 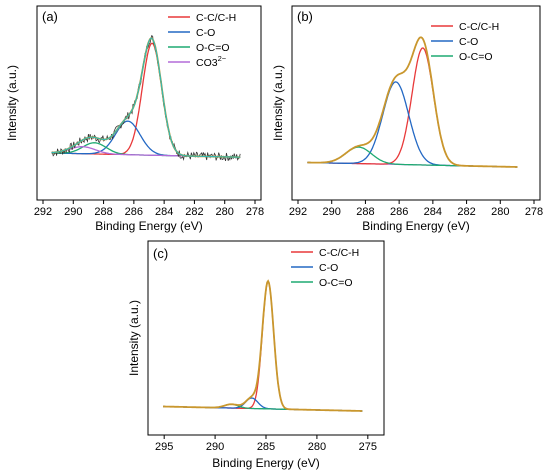 What do you see at coordinates (305, 16) in the screenshot?
I see `panel-label: (b)` at bounding box center [305, 16].